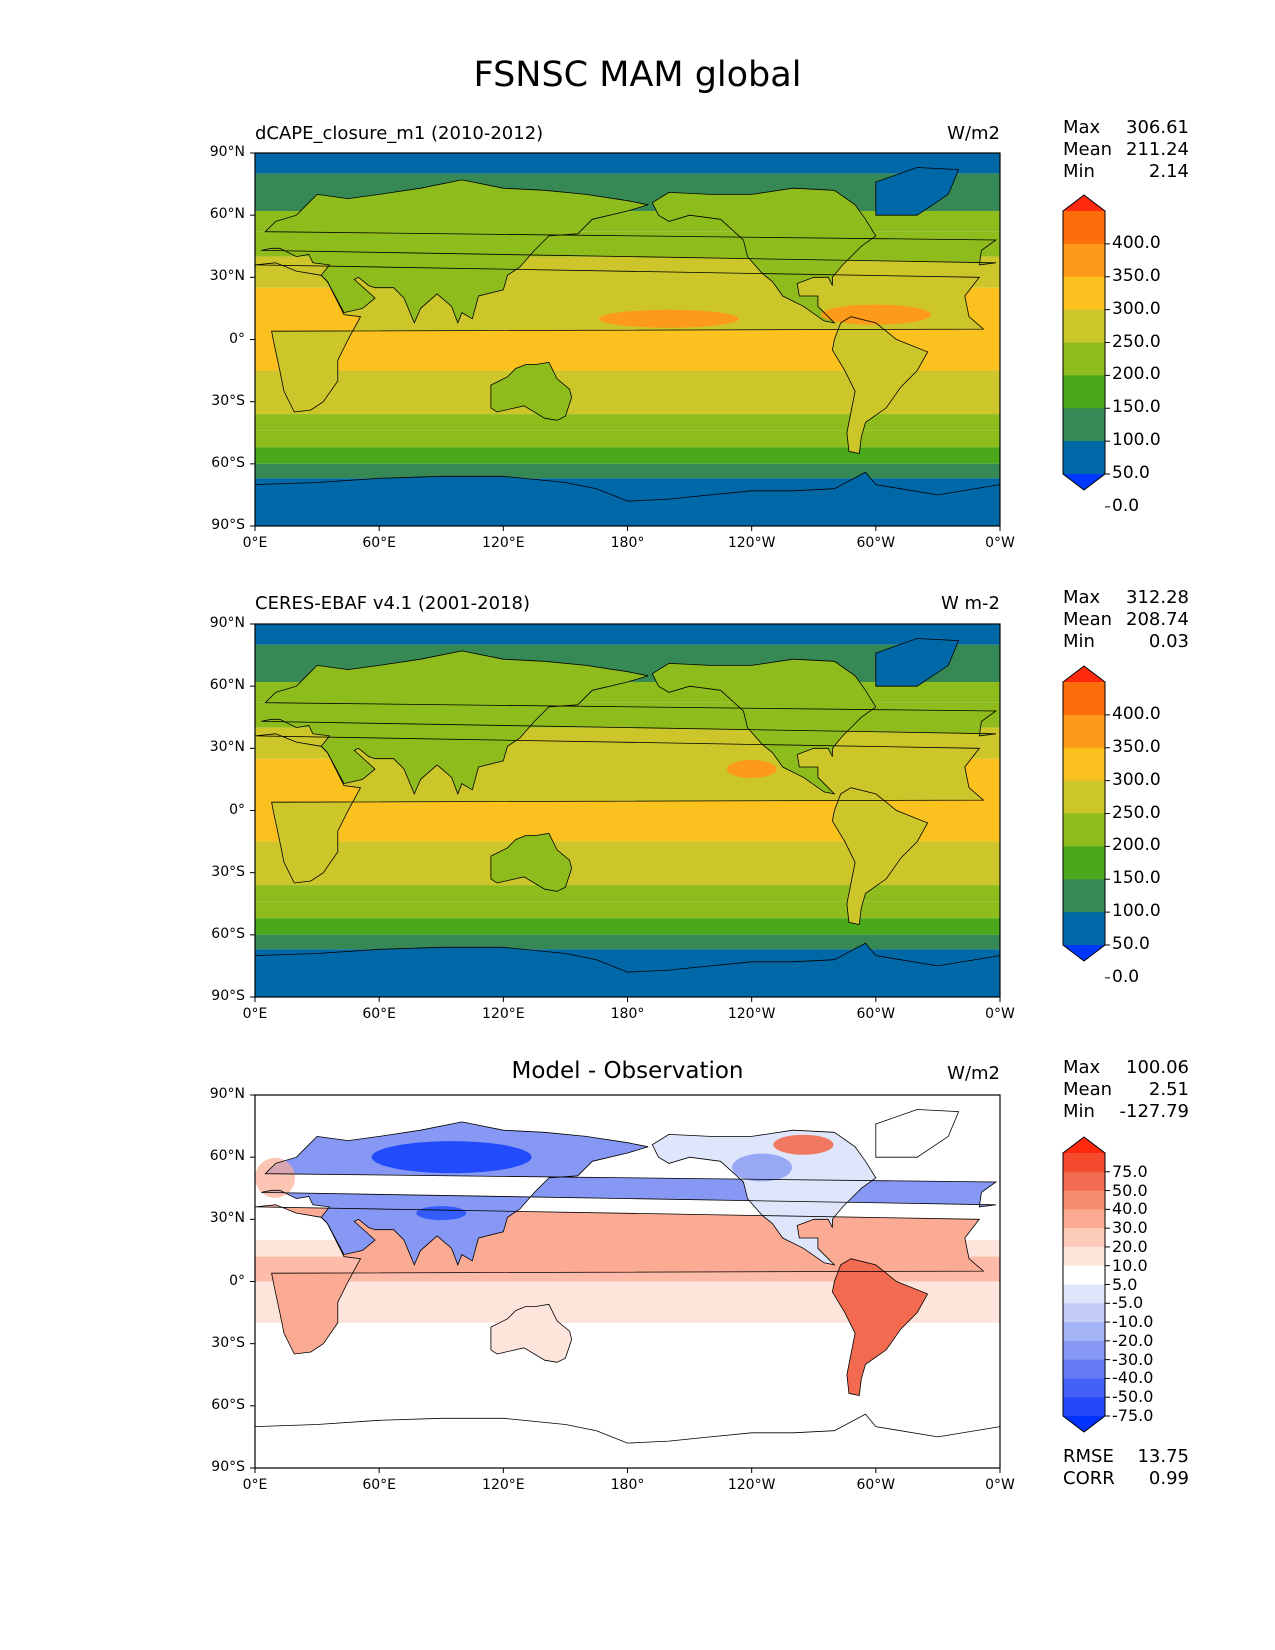 The width and height of the screenshot is (1275, 1650). What do you see at coordinates (1168, 1478) in the screenshot?
I see `corr-value: 0.99` at bounding box center [1168, 1478].